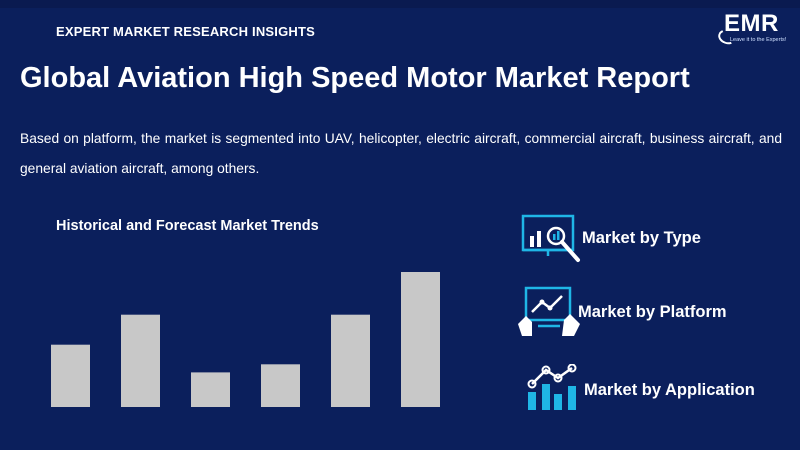  I want to click on logo-text: EMR, so click(751, 23).